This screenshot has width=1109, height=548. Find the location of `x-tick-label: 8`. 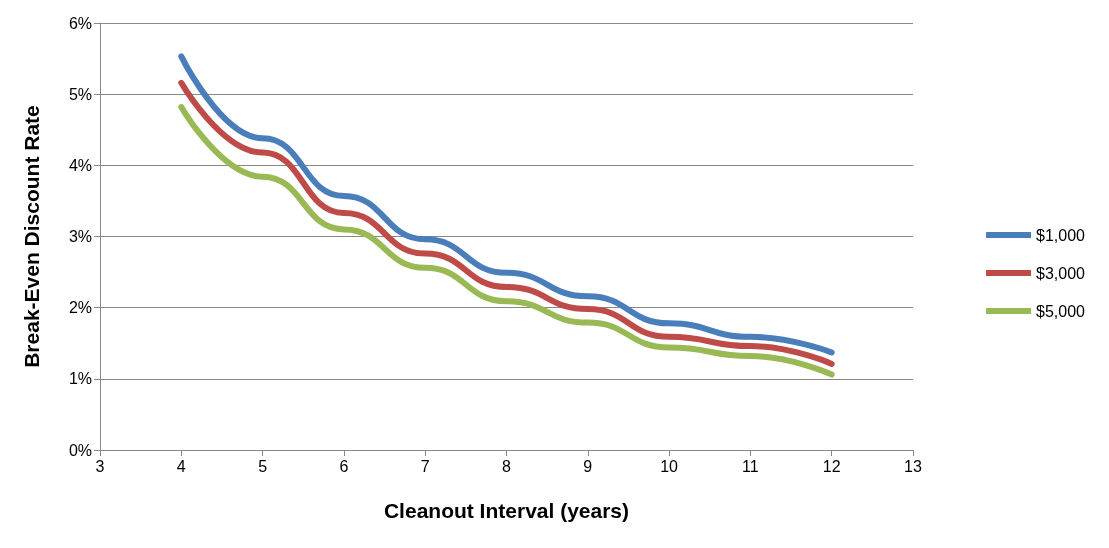

x-tick-label: 8 is located at coordinates (507, 466).